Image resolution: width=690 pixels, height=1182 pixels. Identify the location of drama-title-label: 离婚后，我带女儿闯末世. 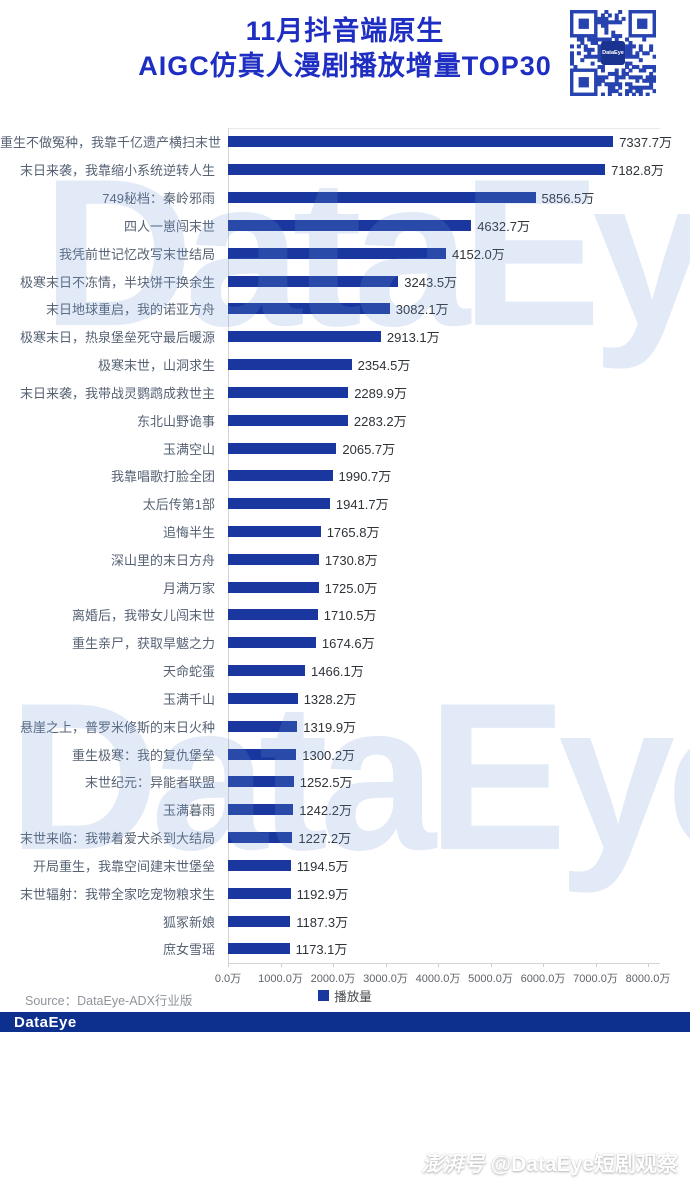
(143, 616).